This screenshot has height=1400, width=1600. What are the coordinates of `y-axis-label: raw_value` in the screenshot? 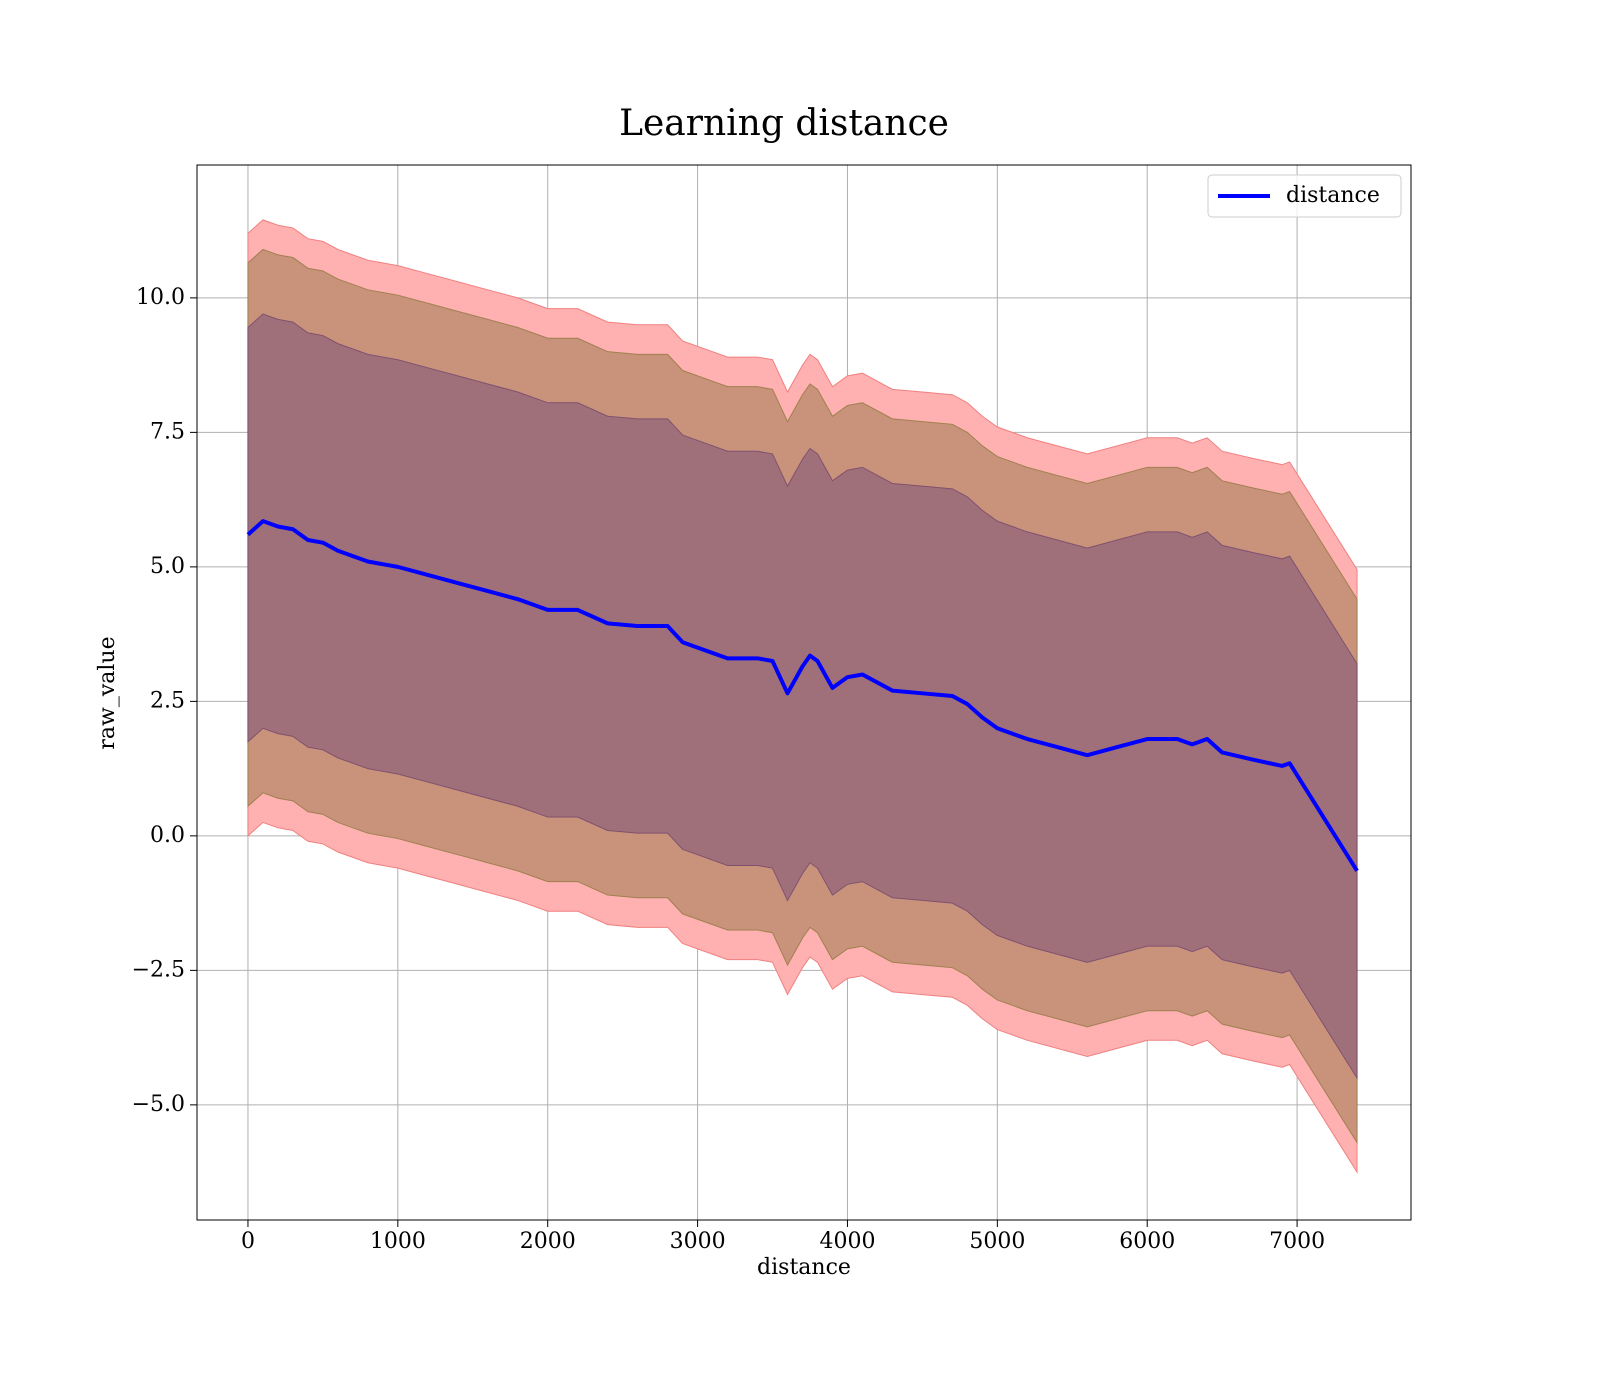 It's located at (107, 692).